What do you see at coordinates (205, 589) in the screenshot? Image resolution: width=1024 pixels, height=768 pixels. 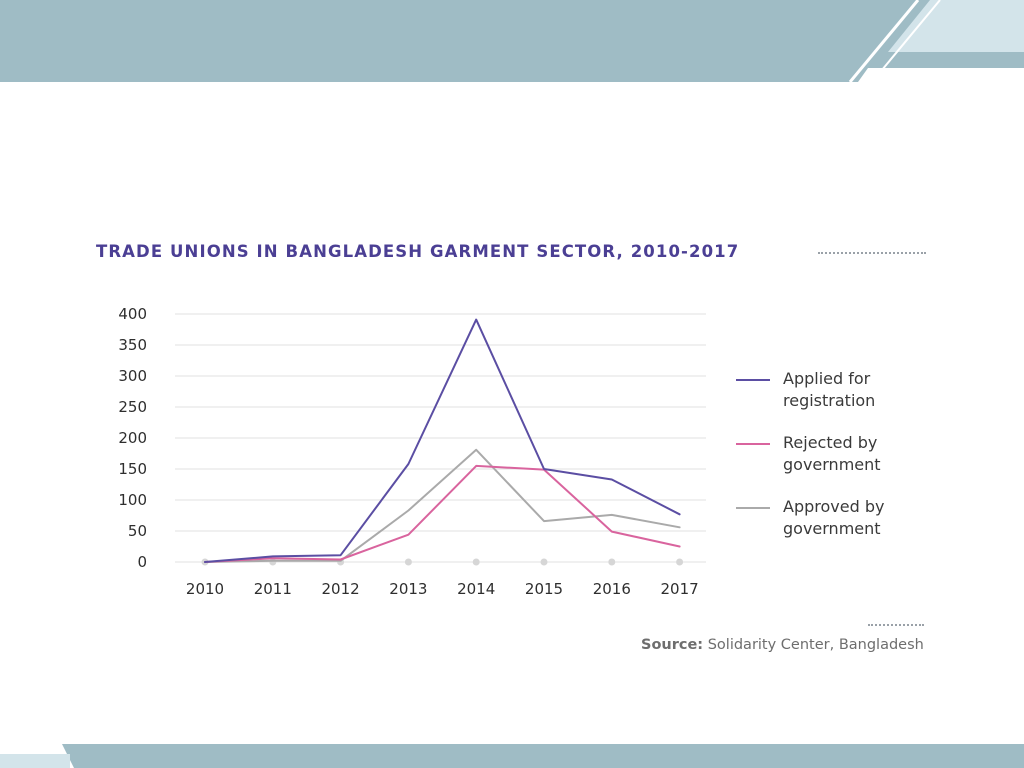 I see `x-tick-label: 2010` at bounding box center [205, 589].